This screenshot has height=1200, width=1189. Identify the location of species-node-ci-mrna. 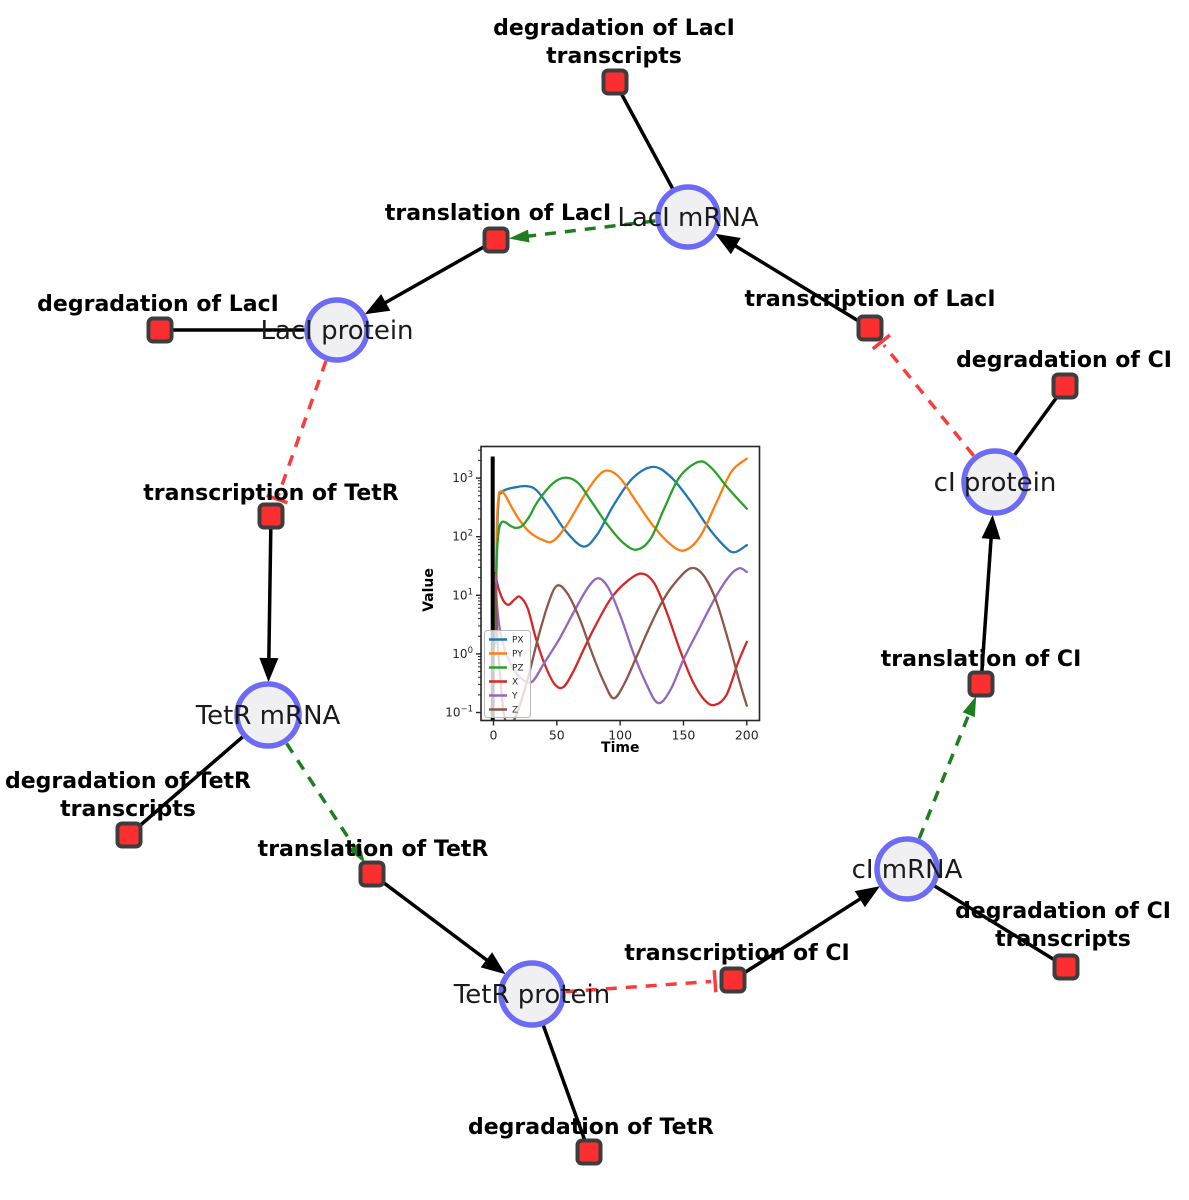
(907, 869).